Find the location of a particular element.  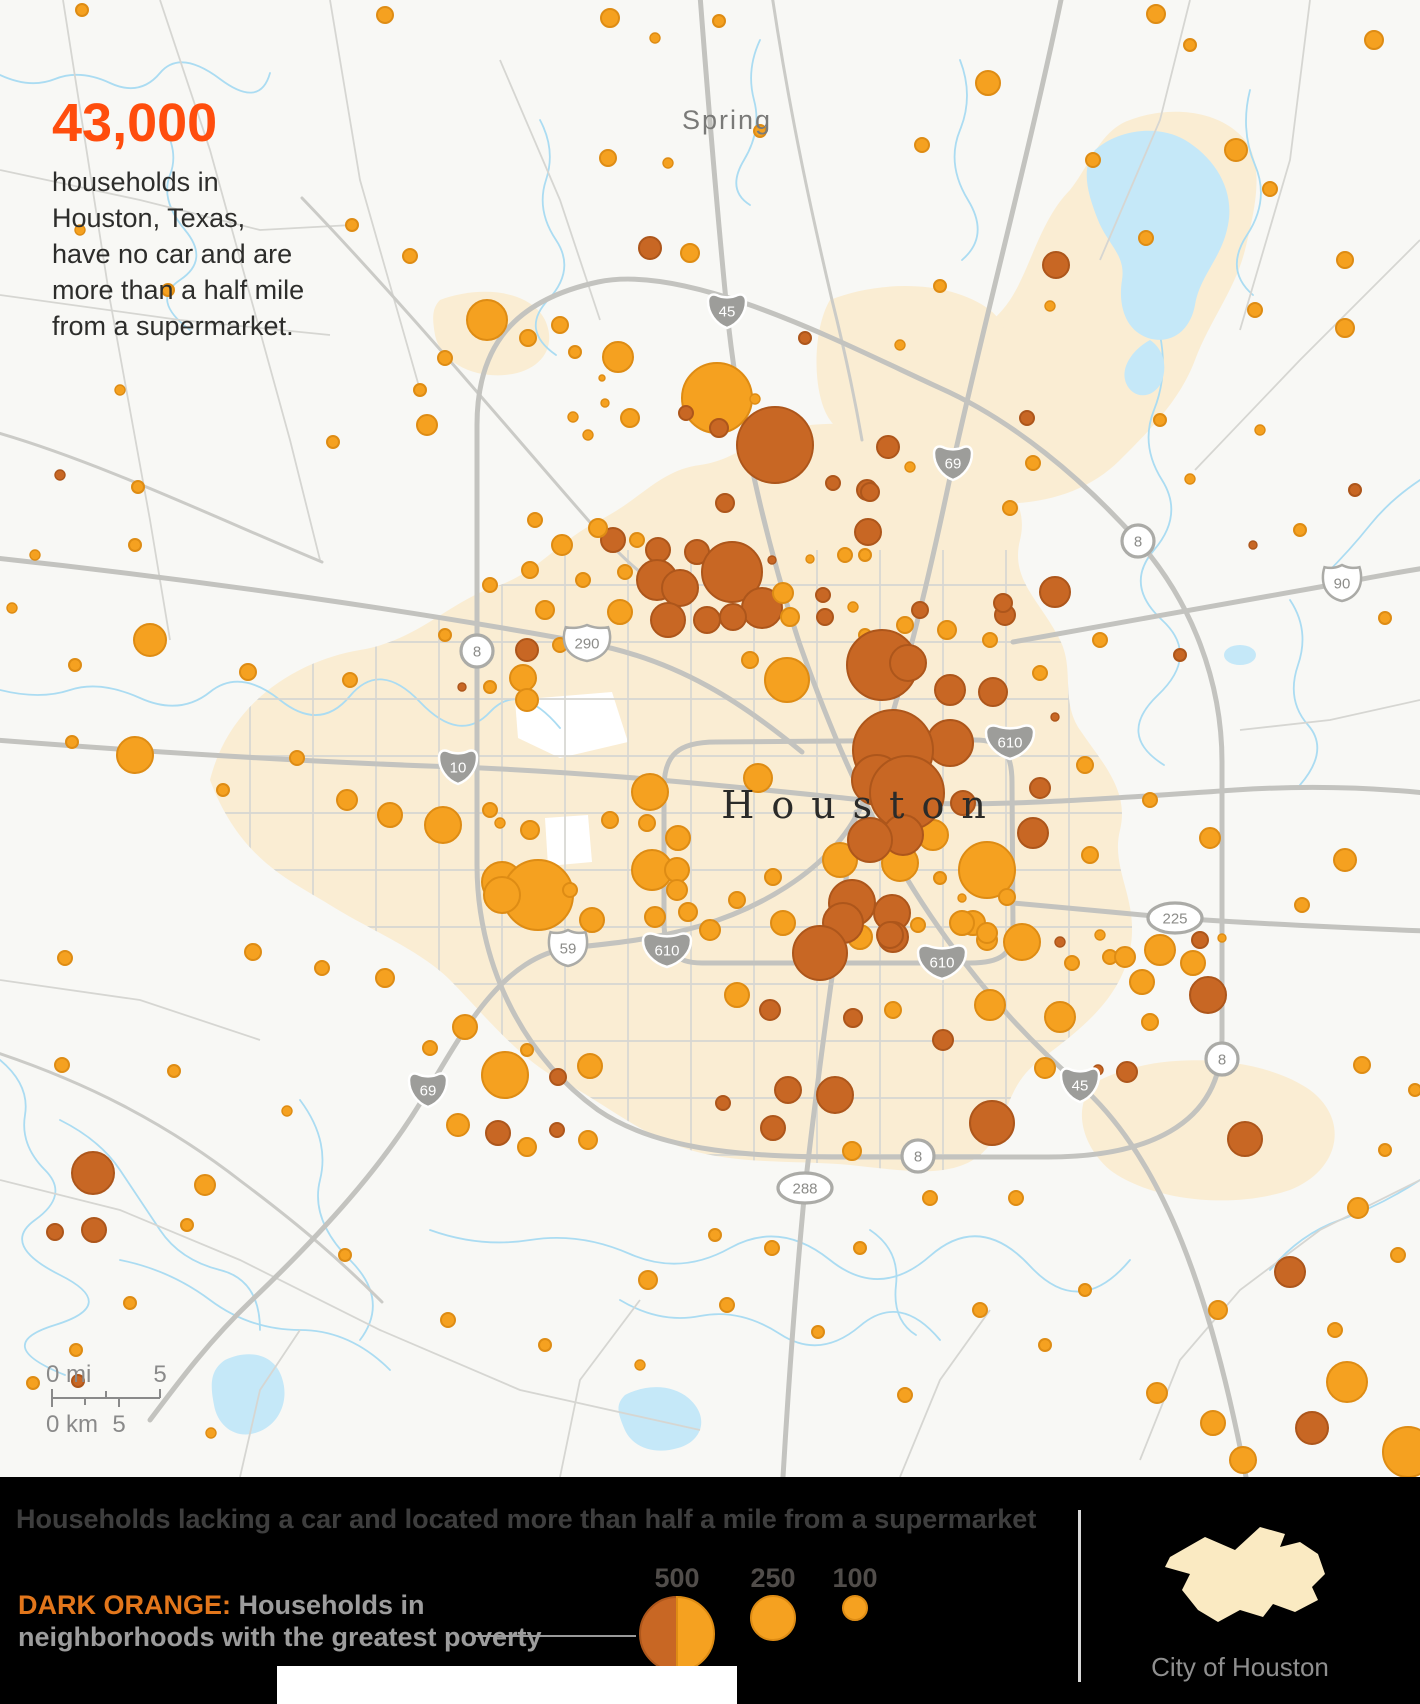

i10-road is located at coordinates (710, 772).